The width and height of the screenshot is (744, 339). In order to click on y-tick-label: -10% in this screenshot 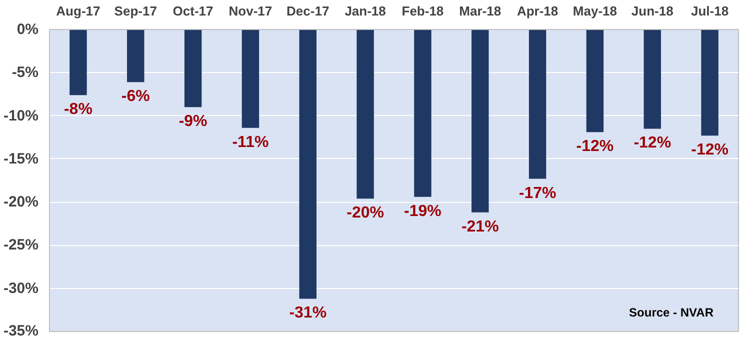, I will do `click(21, 115)`.